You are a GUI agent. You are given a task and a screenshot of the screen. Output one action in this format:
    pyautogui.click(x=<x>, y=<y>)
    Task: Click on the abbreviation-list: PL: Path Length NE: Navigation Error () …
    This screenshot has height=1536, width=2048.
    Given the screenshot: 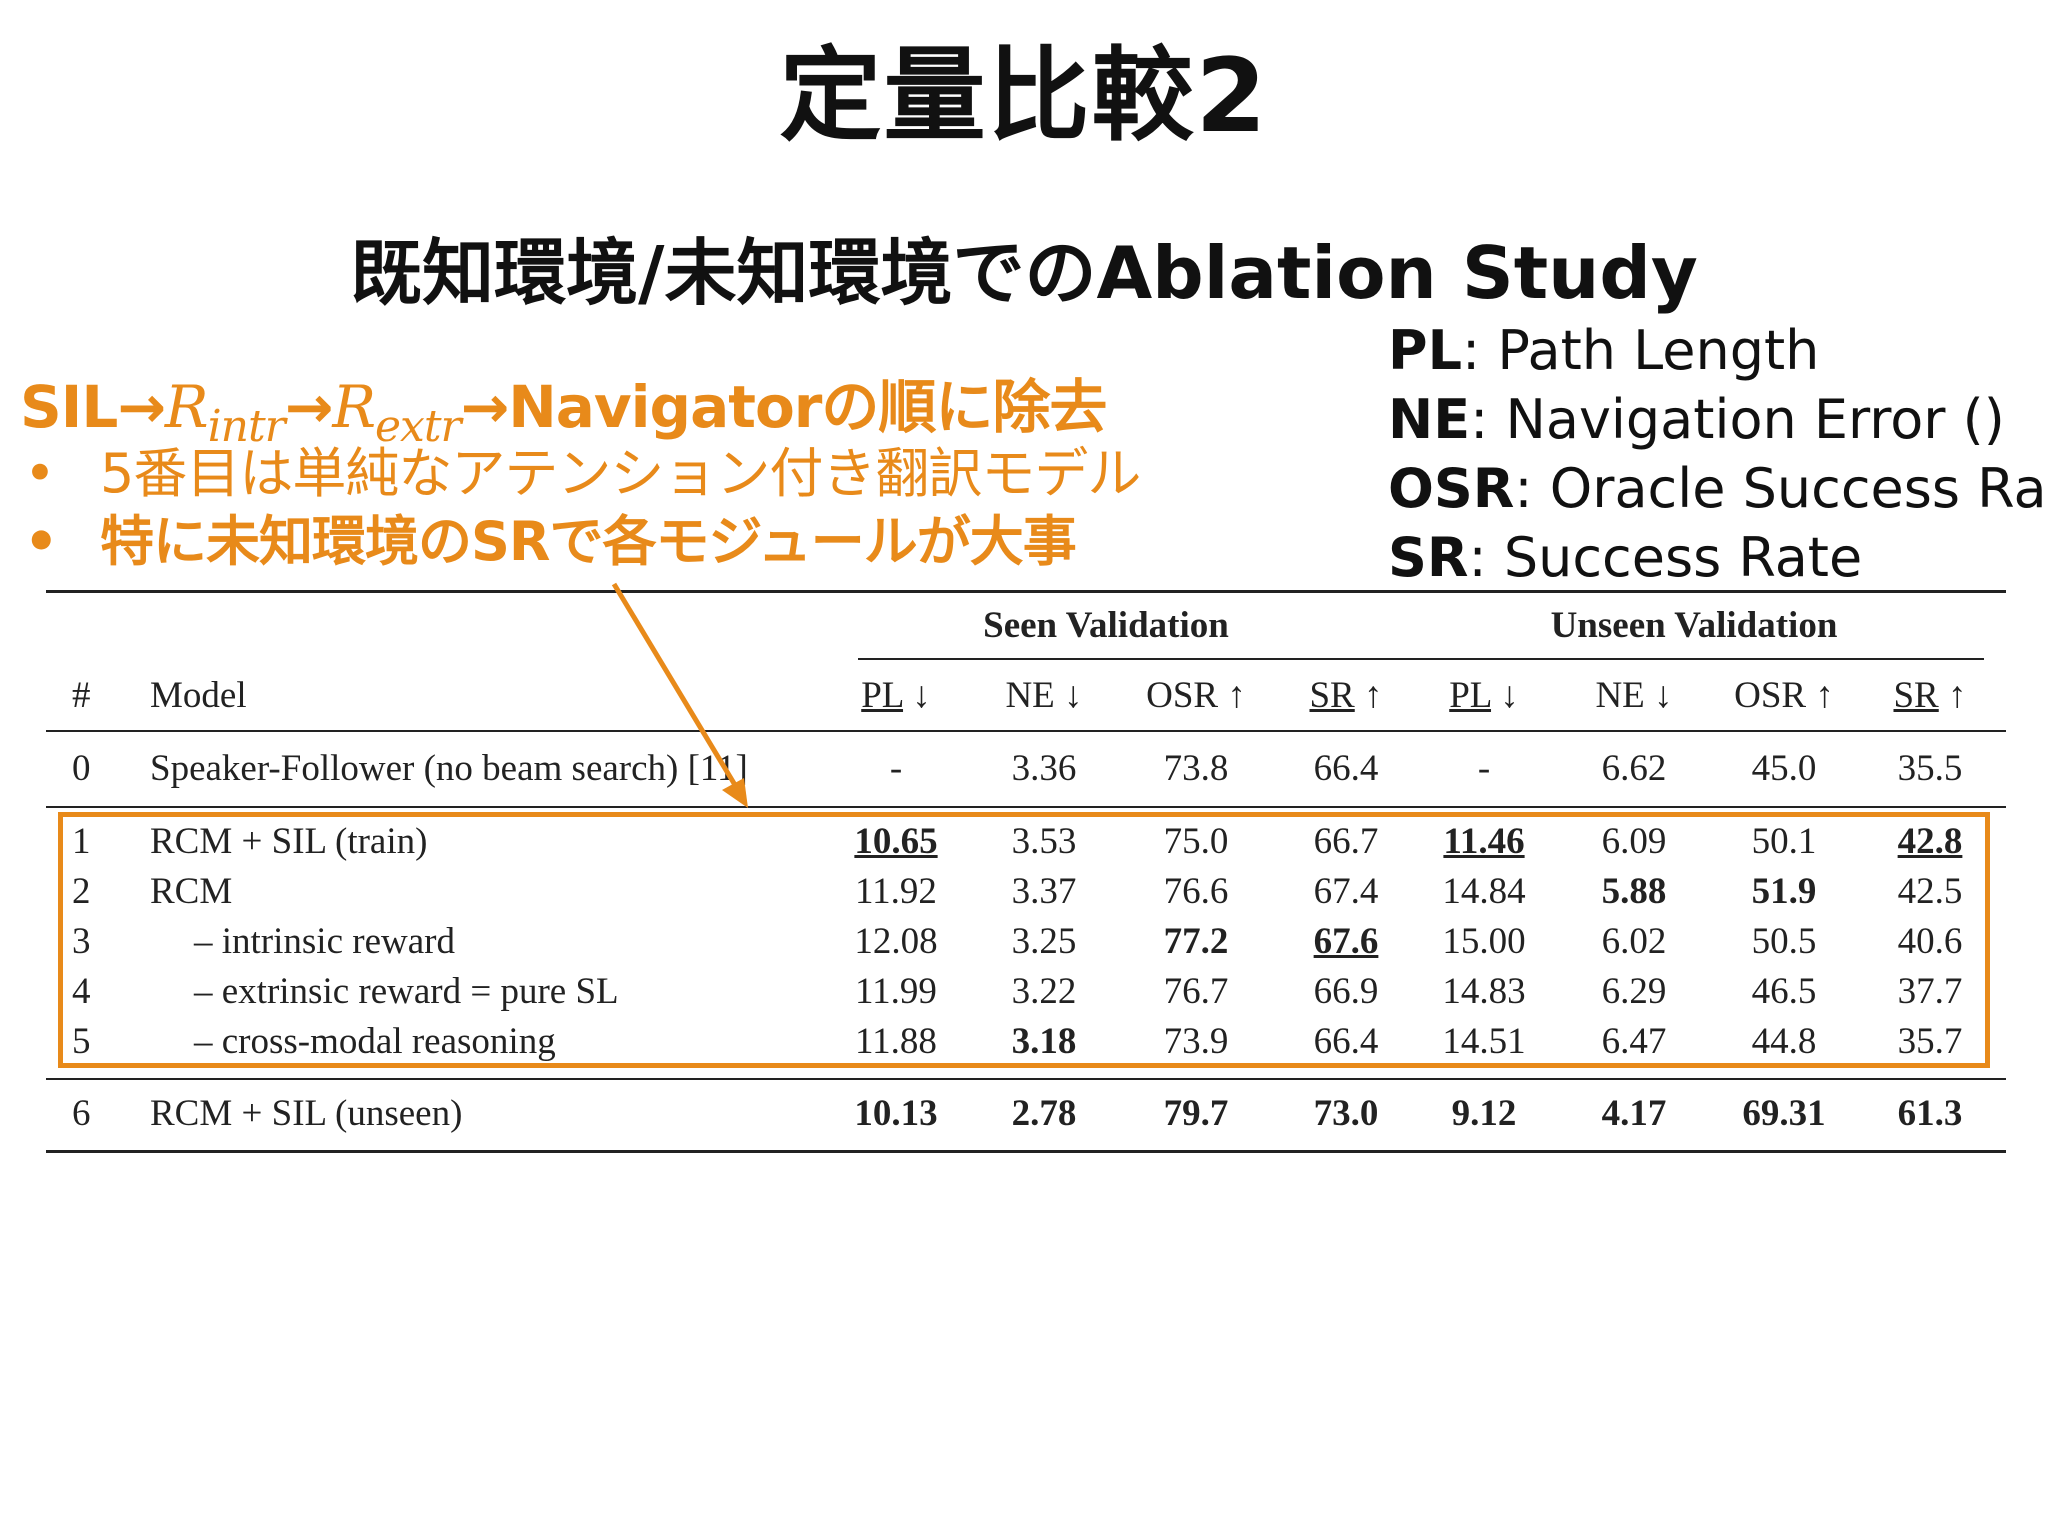 What is the action you would take?
    pyautogui.click(x=1718, y=454)
    